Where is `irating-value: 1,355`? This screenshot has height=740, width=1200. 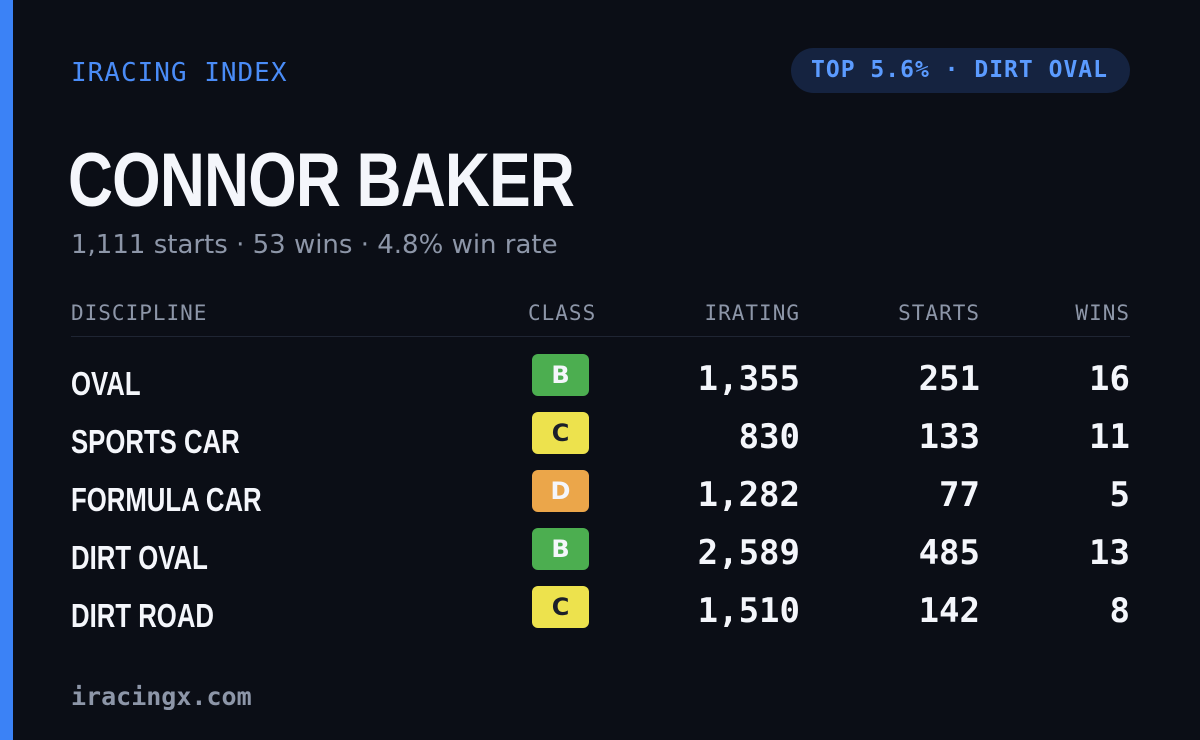
irating-value: 1,355 is located at coordinates (748, 379).